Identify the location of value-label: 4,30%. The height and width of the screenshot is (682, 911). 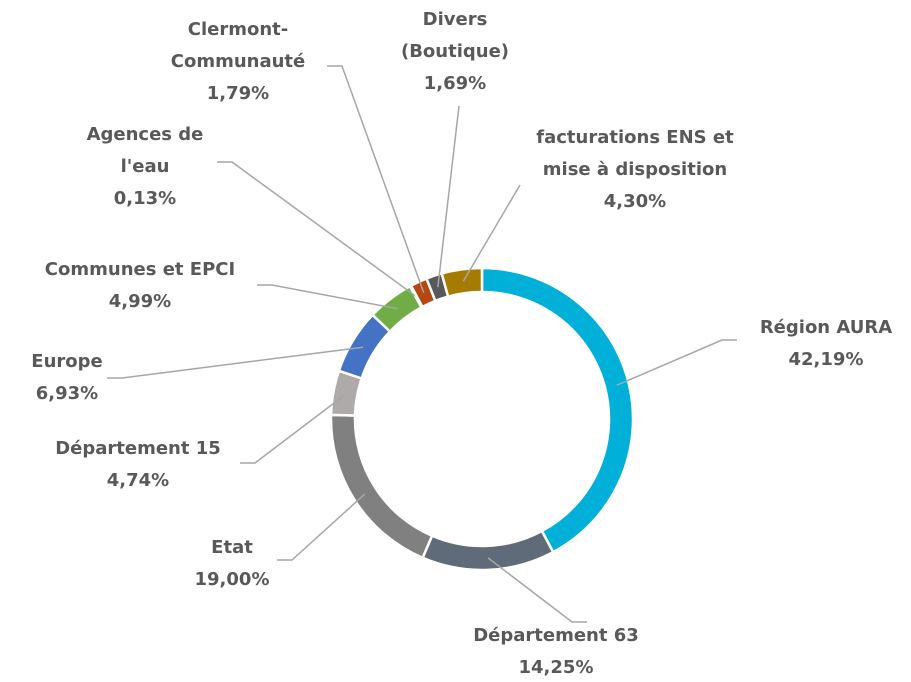
(635, 201).